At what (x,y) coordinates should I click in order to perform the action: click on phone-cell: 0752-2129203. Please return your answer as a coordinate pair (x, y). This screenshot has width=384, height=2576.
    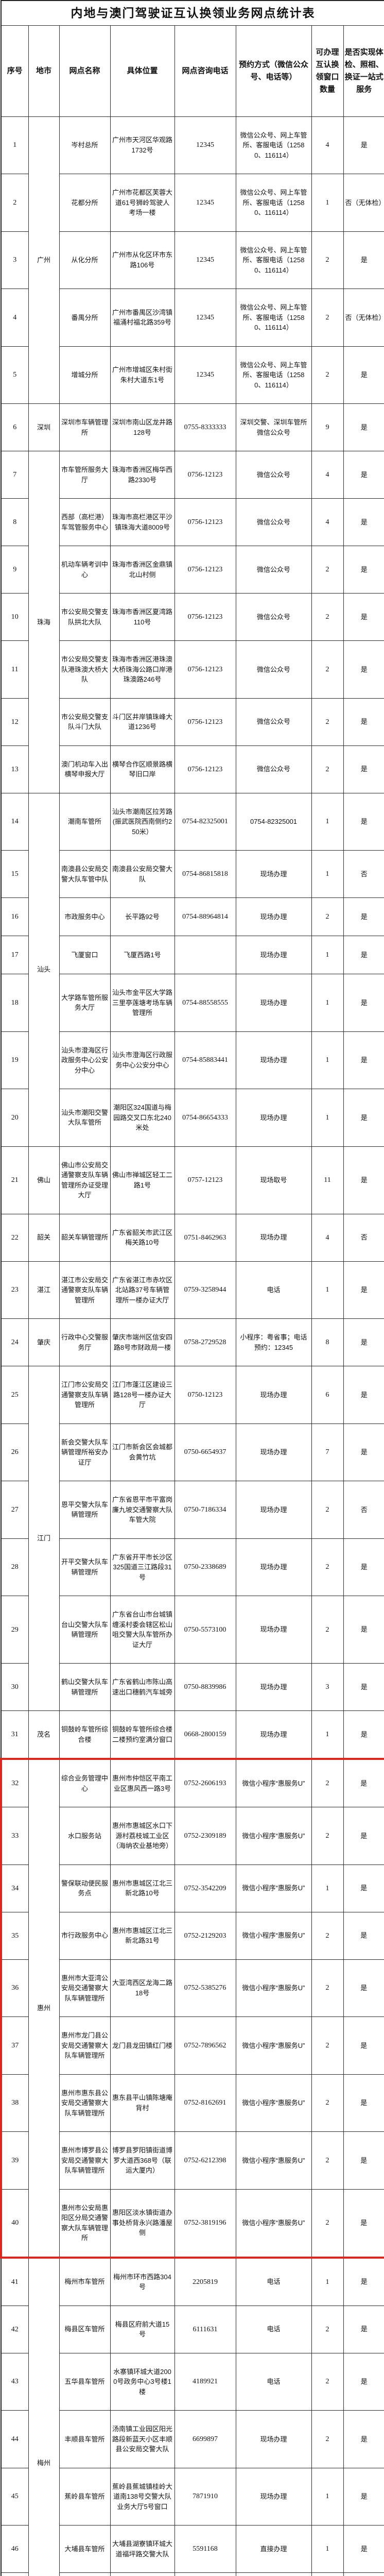
    Looking at the image, I should click on (205, 1935).